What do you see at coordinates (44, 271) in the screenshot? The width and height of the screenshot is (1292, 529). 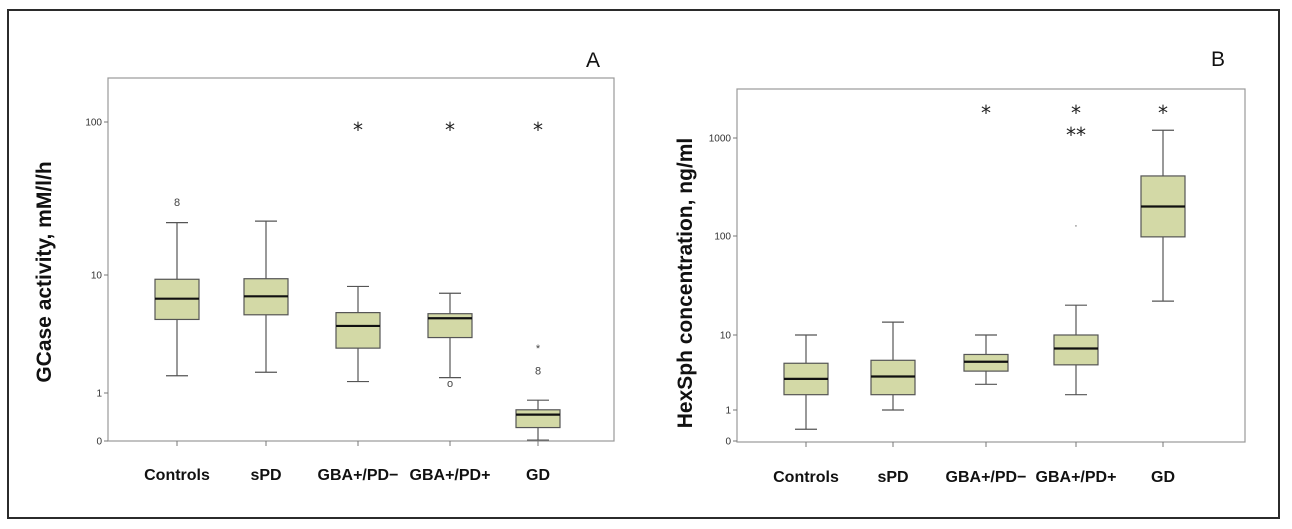 I see `y-axis-label: GCase activity, mM/l/h` at bounding box center [44, 271].